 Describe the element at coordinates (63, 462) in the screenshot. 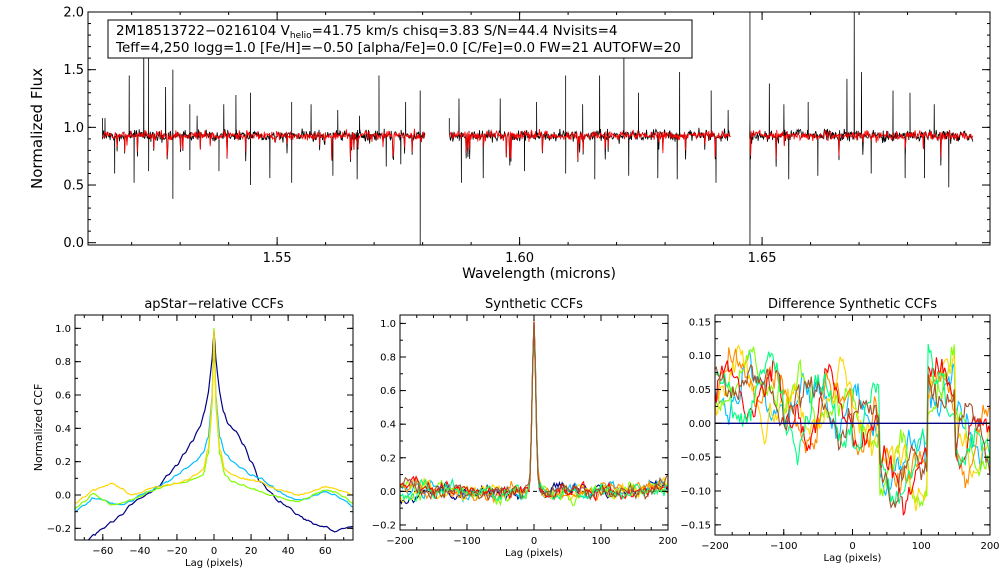

I see `apstar-ccf-ytick-label: 0.2` at that location.